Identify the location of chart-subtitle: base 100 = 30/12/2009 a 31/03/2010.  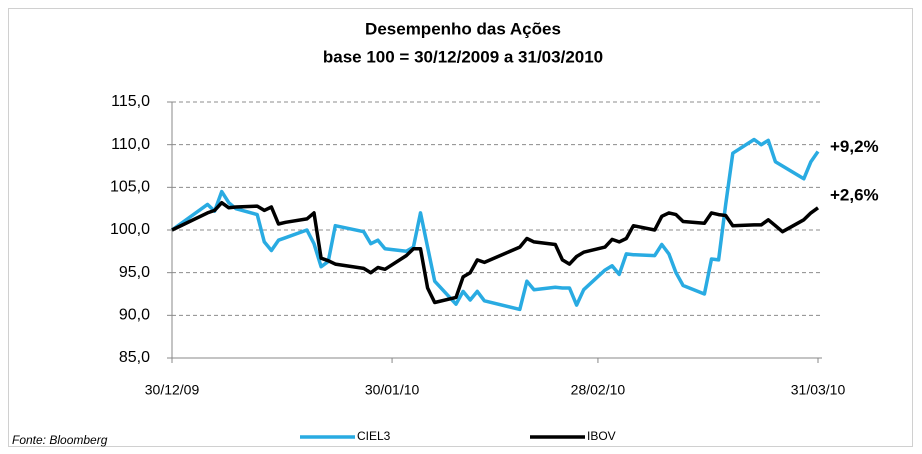
(463, 56).